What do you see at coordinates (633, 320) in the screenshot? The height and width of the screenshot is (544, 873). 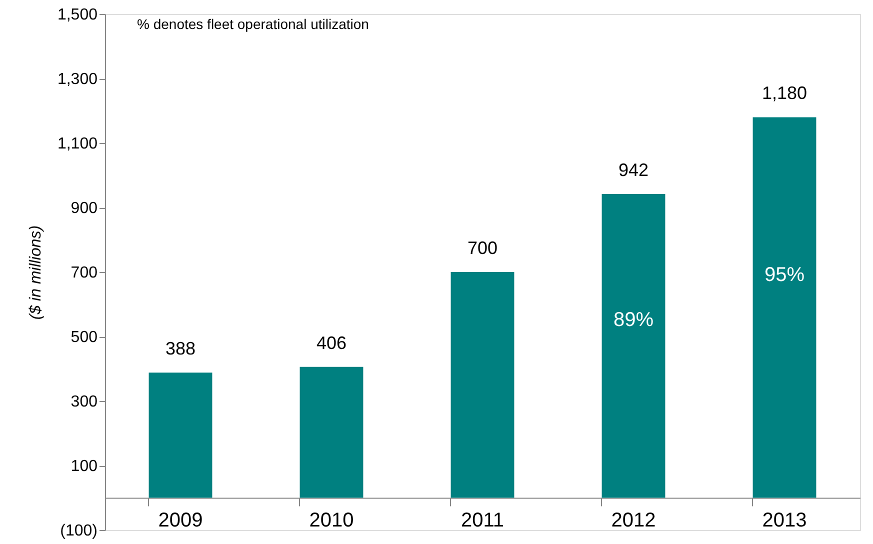 I see `annotation: 89%` at bounding box center [633, 320].